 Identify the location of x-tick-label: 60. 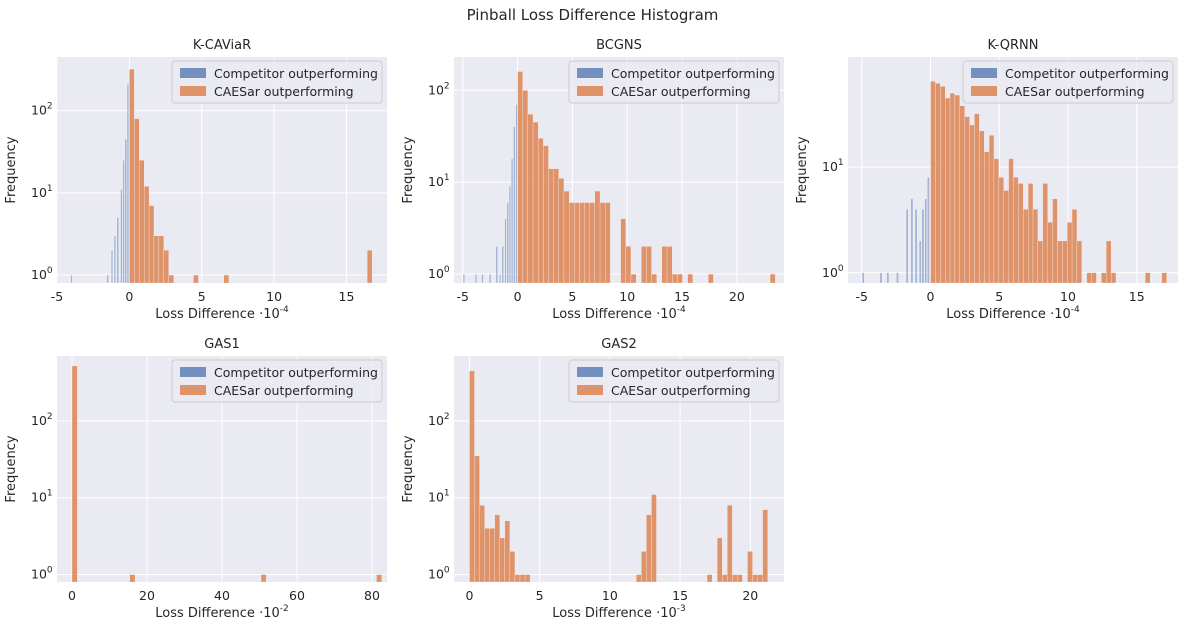
(297, 595).